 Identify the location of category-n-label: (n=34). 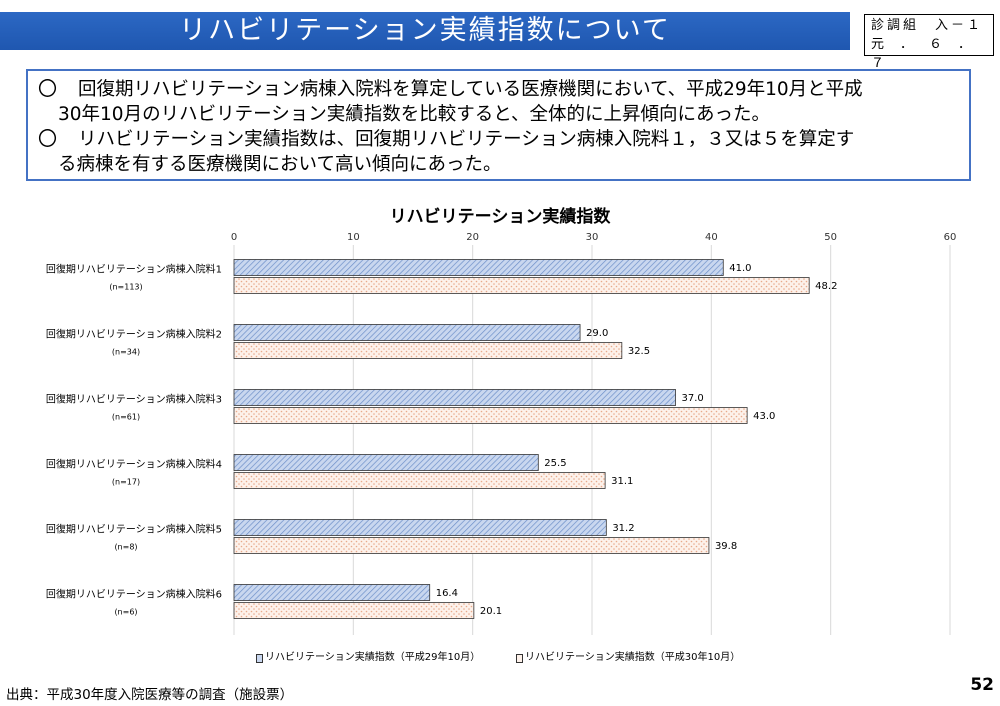
(126, 352).